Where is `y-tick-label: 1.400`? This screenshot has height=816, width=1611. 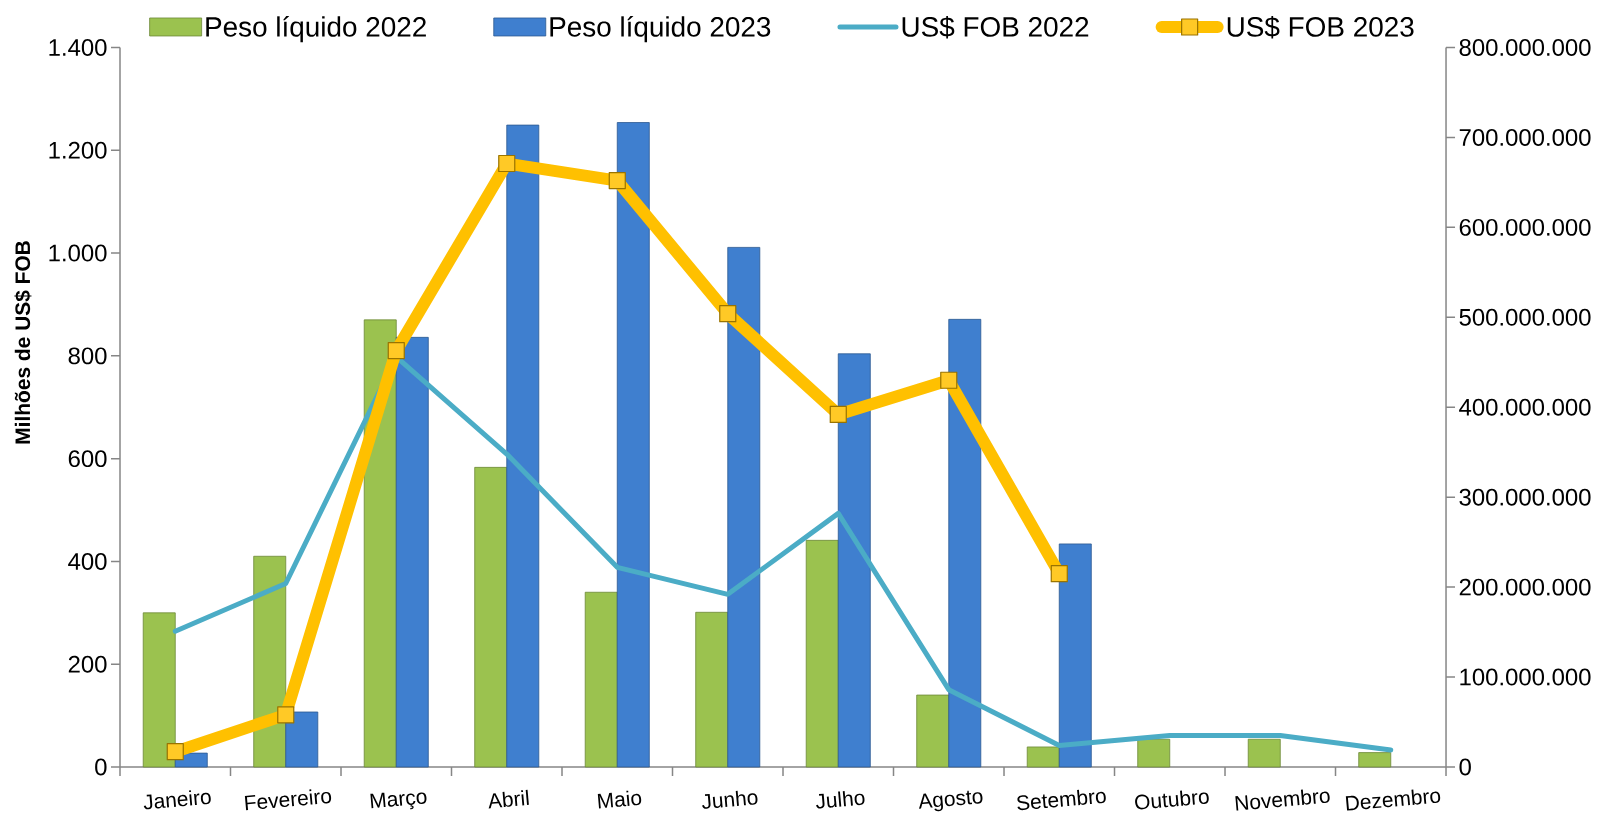
y-tick-label: 1.400 is located at coordinates (78, 47).